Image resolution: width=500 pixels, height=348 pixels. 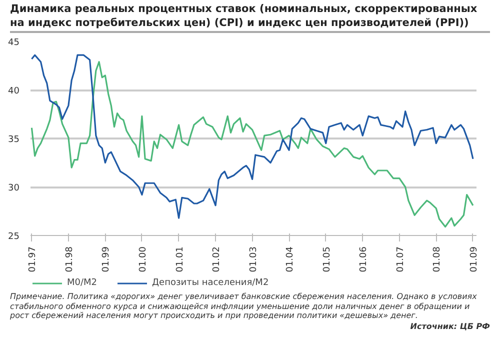 I want to click on x-tick-label: 01.01, so click(x=180, y=259).